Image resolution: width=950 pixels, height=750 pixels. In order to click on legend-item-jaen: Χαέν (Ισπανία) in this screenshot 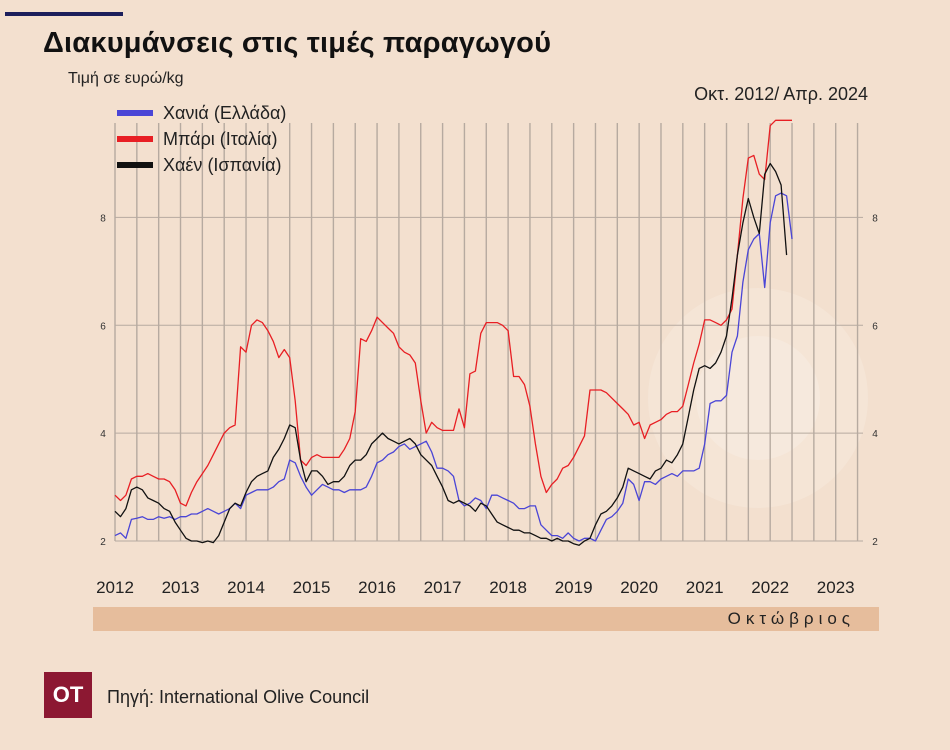, I will do `click(201, 165)`.